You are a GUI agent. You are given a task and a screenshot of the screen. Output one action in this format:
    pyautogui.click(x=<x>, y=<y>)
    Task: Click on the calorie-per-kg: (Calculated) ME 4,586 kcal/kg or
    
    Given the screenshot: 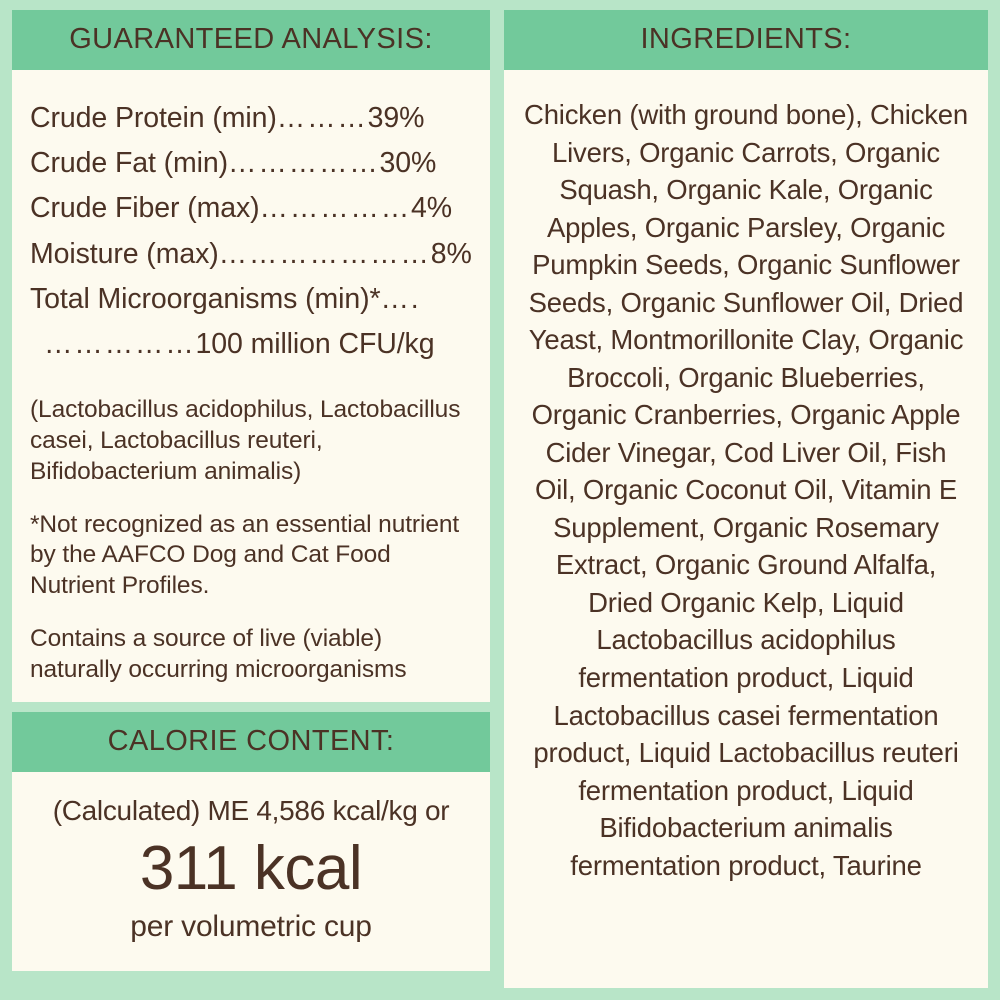 What is the action you would take?
    pyautogui.click(x=251, y=810)
    